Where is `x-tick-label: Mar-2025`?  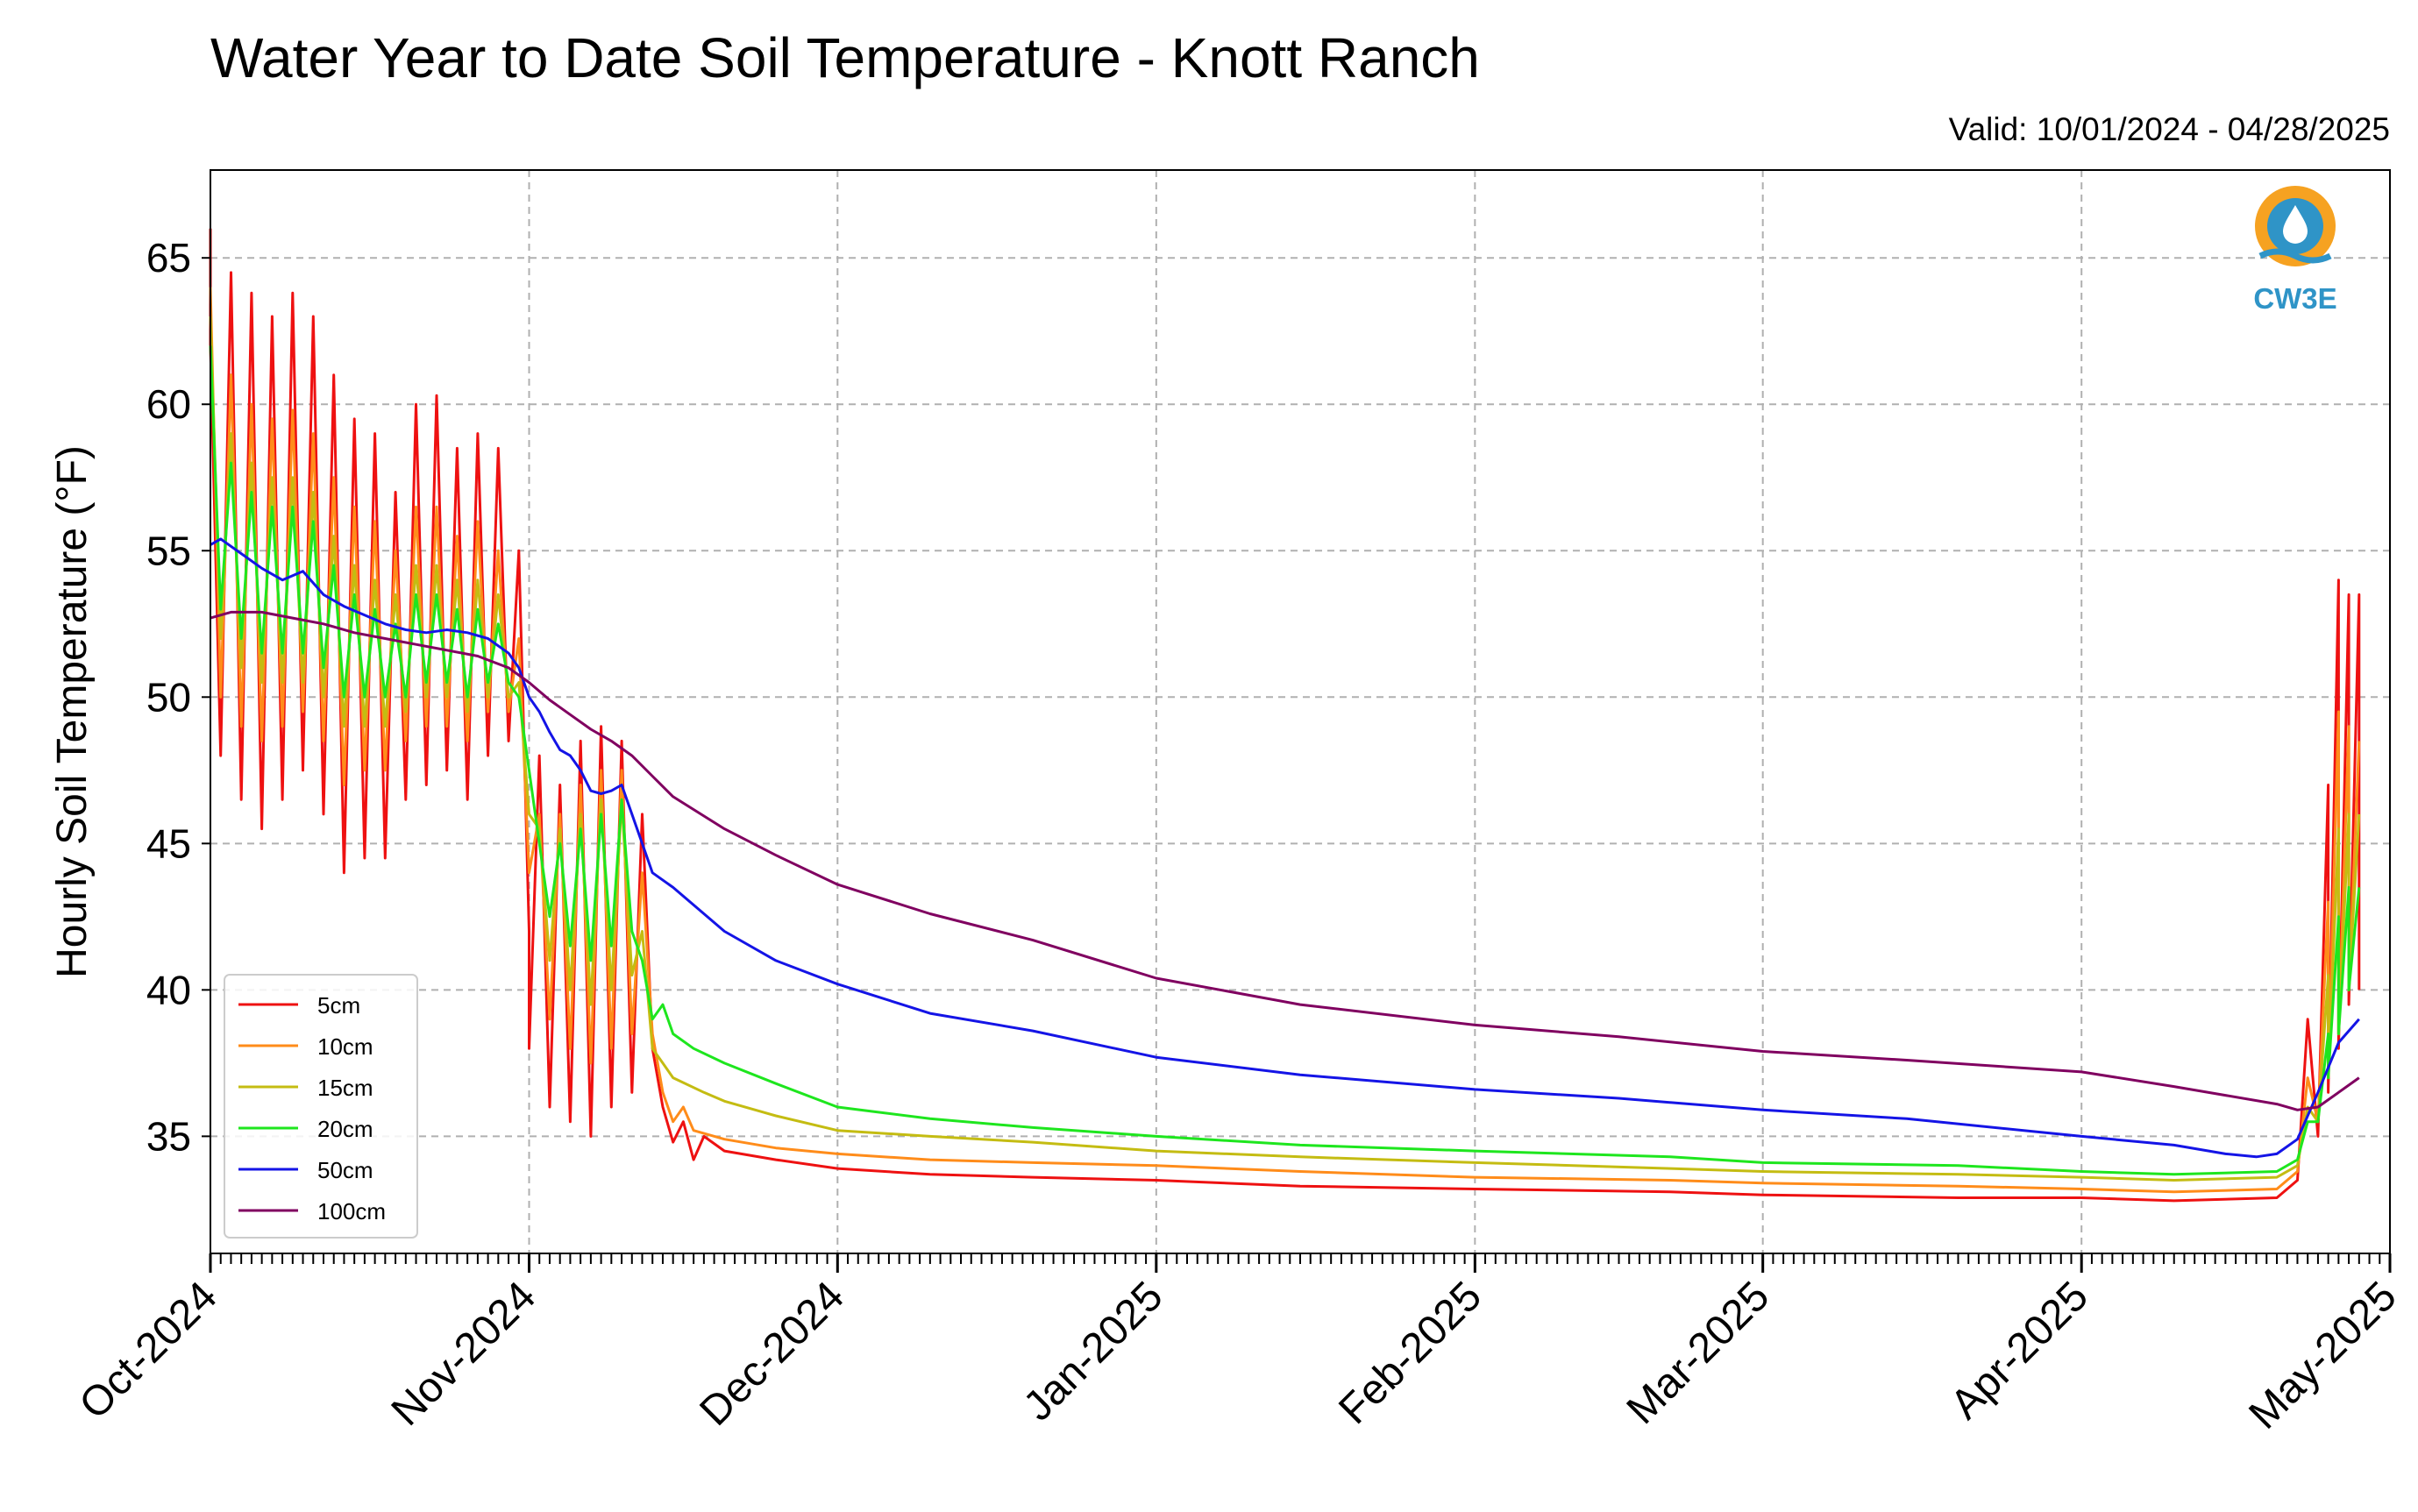 x-tick-label: Mar-2025 is located at coordinates (1698, 1353).